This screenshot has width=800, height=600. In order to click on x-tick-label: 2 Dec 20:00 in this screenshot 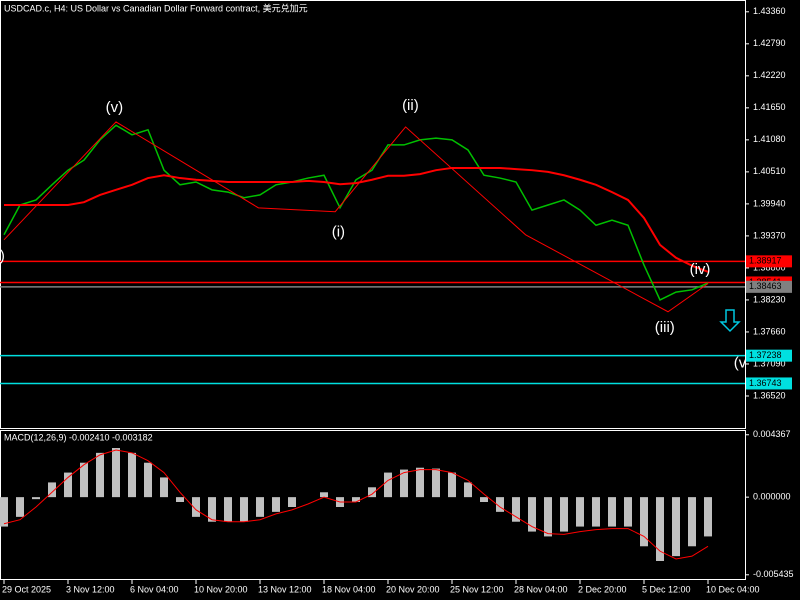, I will do `click(602, 589)`.